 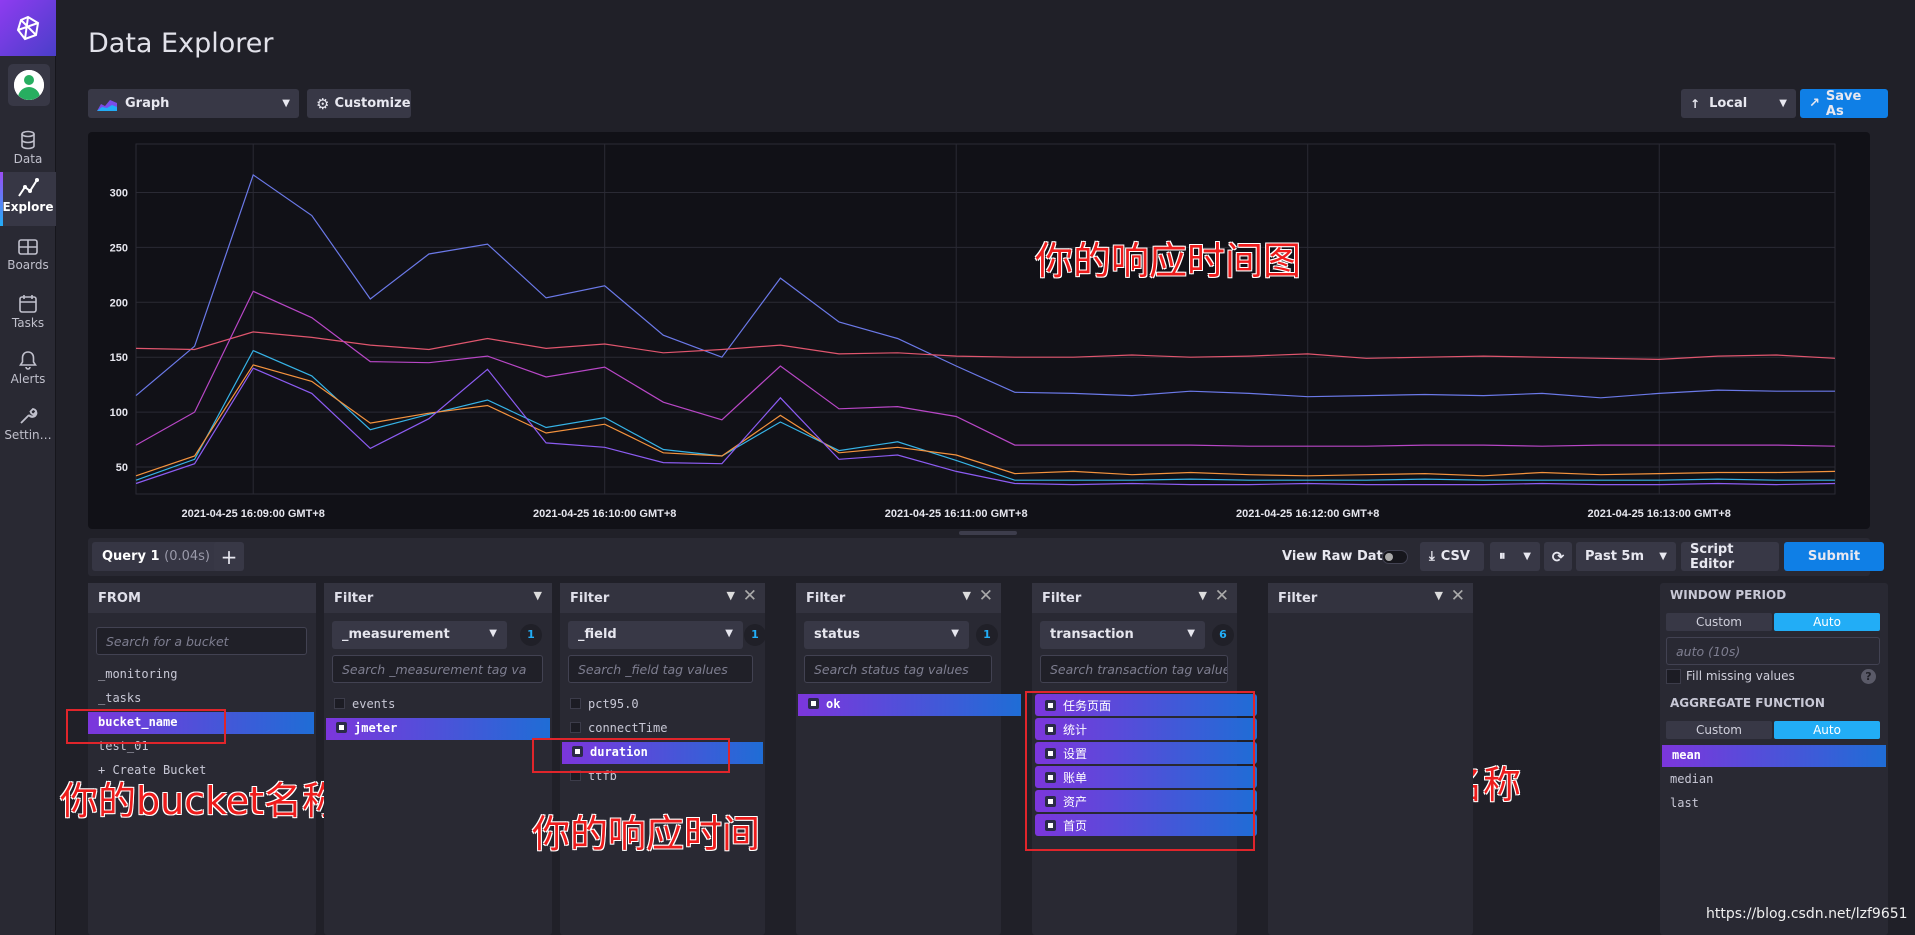 I want to click on transaction-key-dropdown: transaction ▼, so click(x=1122, y=635).